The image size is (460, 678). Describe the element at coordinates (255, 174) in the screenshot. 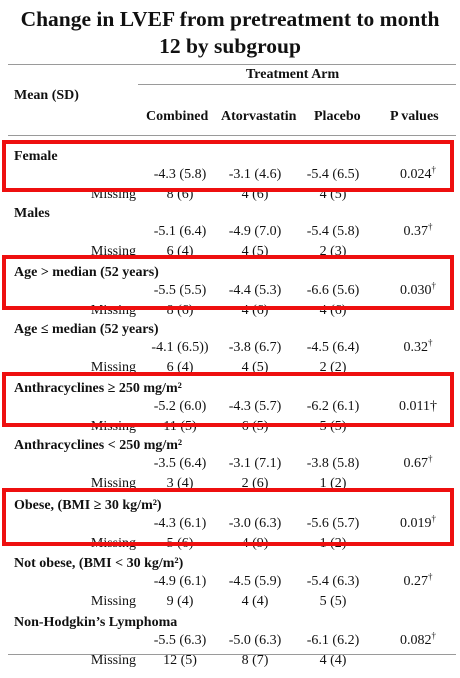

I see `value-cell: -3.1 (4.6)` at that location.